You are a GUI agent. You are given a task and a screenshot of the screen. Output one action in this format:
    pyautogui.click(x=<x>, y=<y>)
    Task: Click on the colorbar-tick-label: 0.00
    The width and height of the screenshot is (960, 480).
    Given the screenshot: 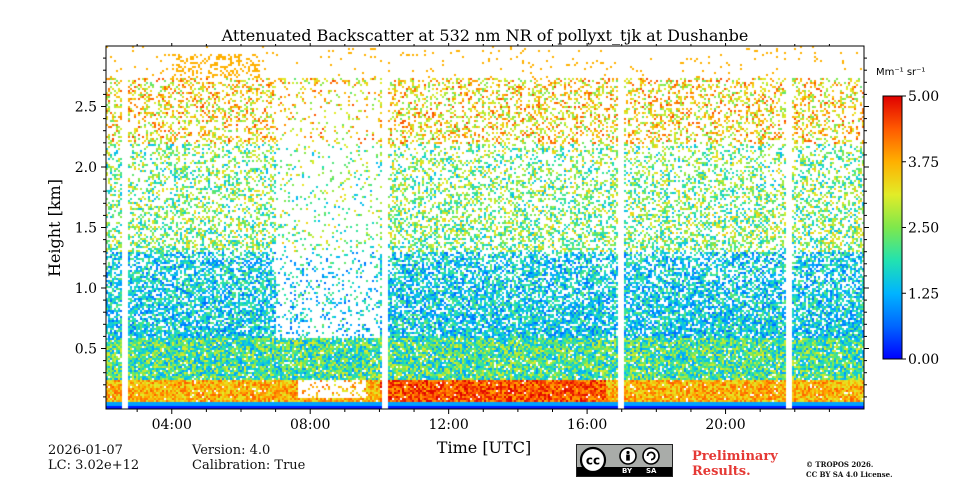 What is the action you would take?
    pyautogui.click(x=923, y=360)
    